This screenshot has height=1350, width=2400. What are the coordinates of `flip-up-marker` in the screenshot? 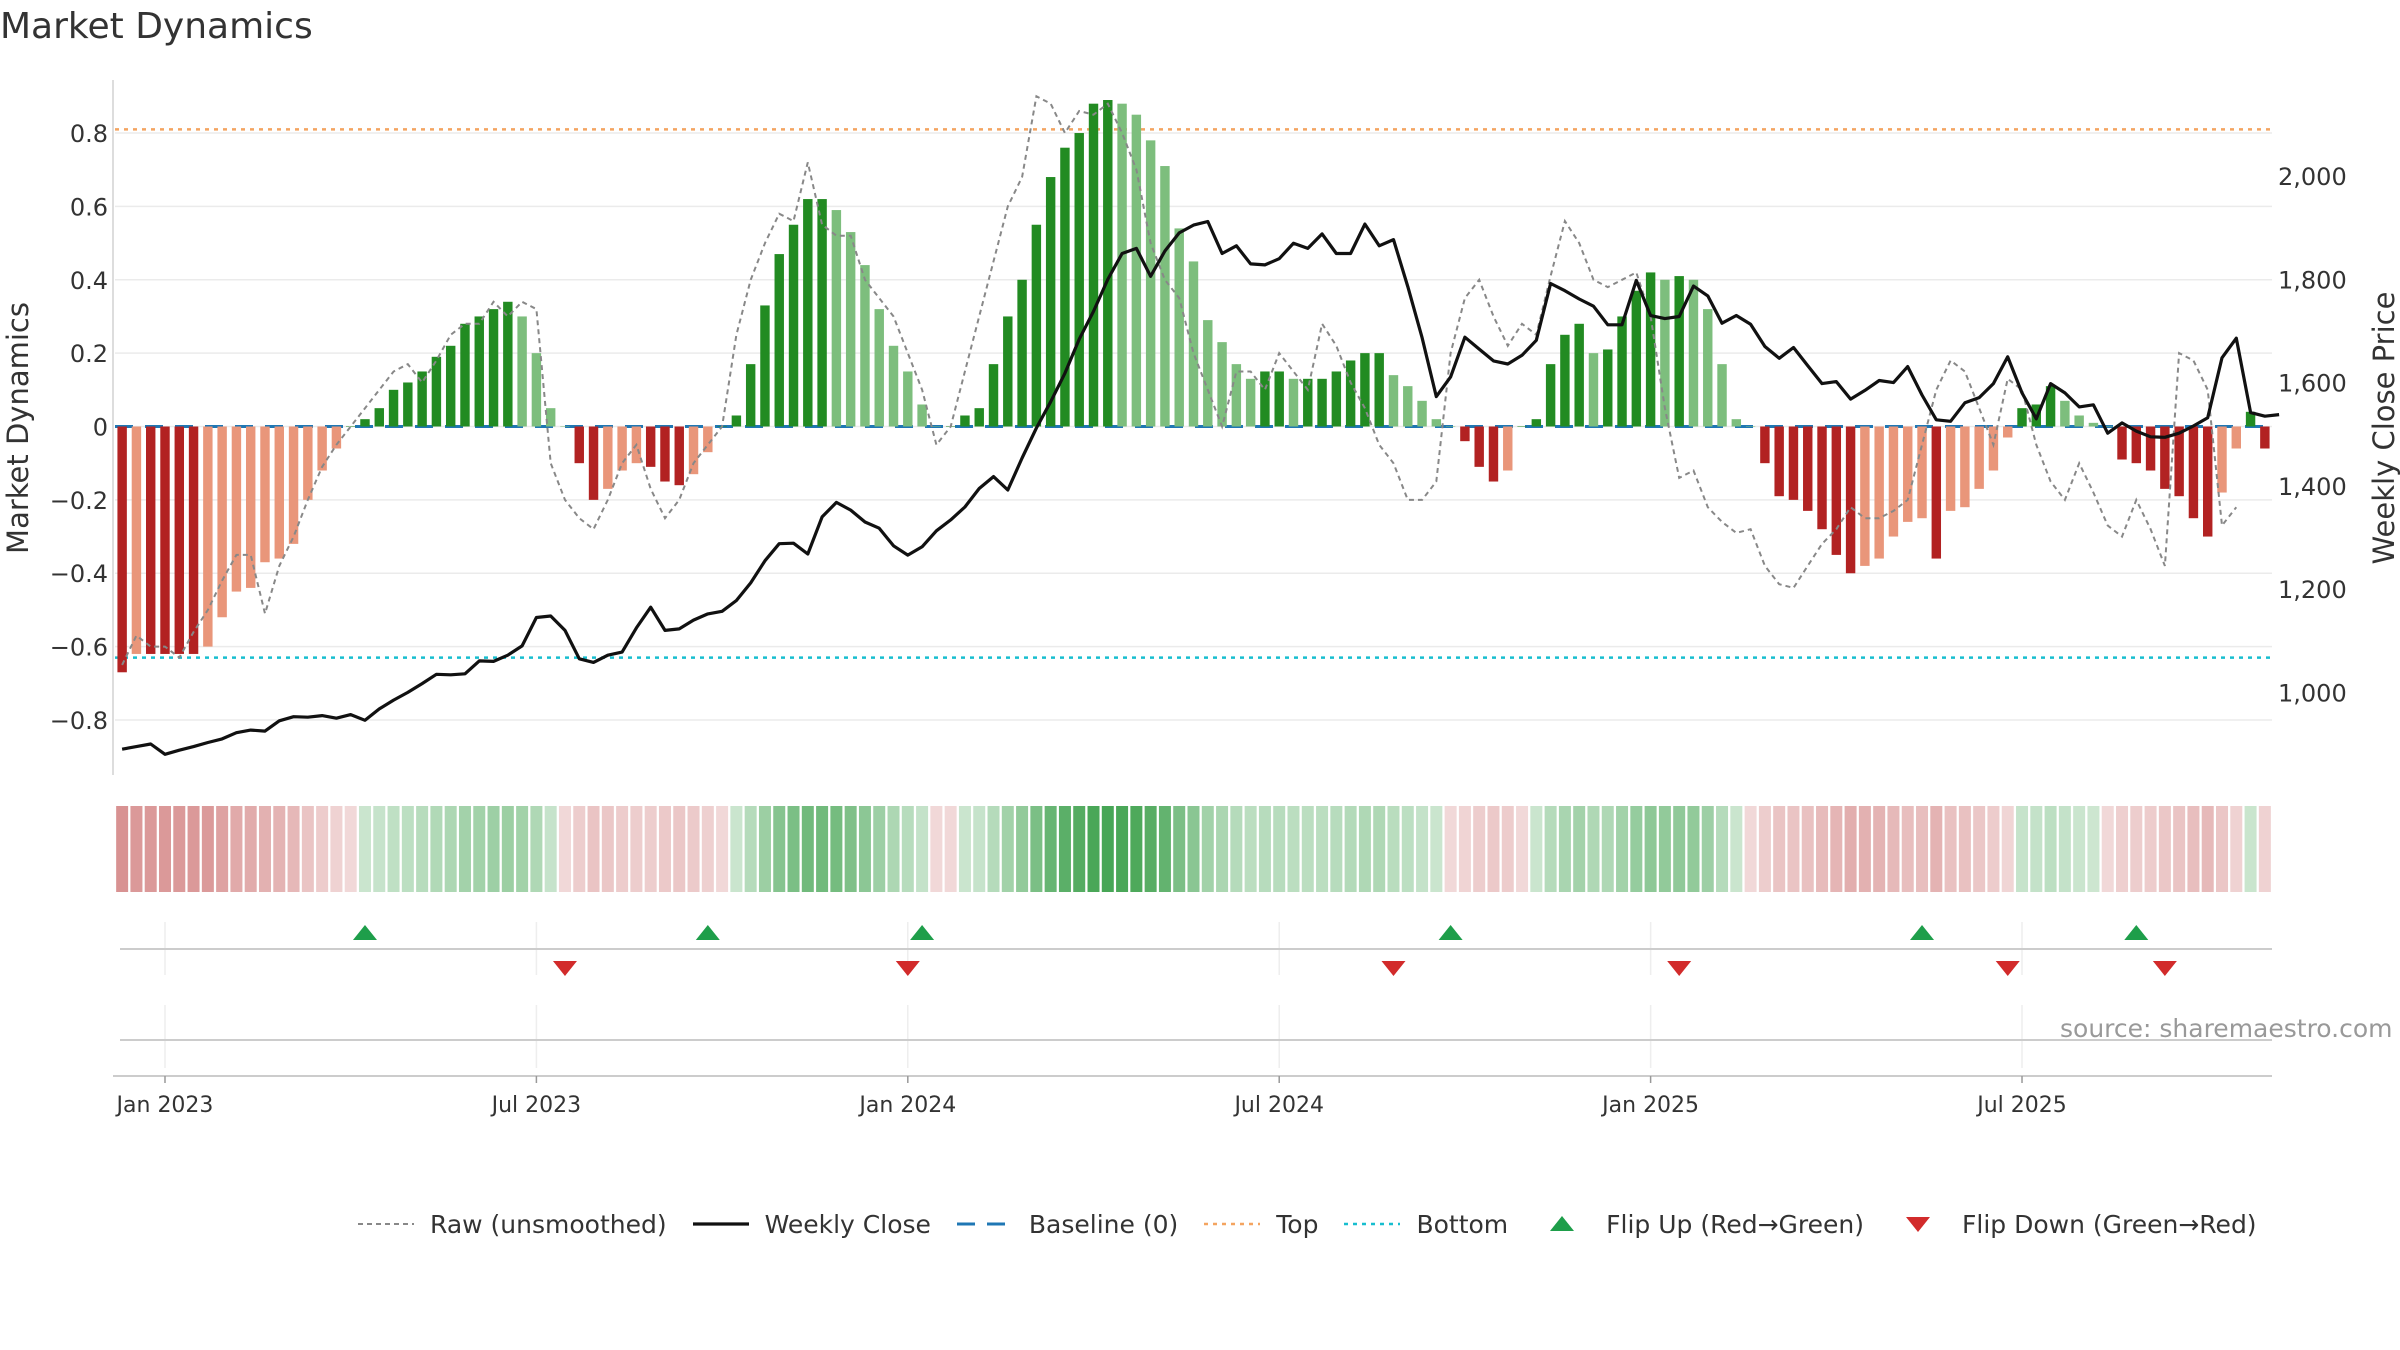 It's located at (1450, 932).